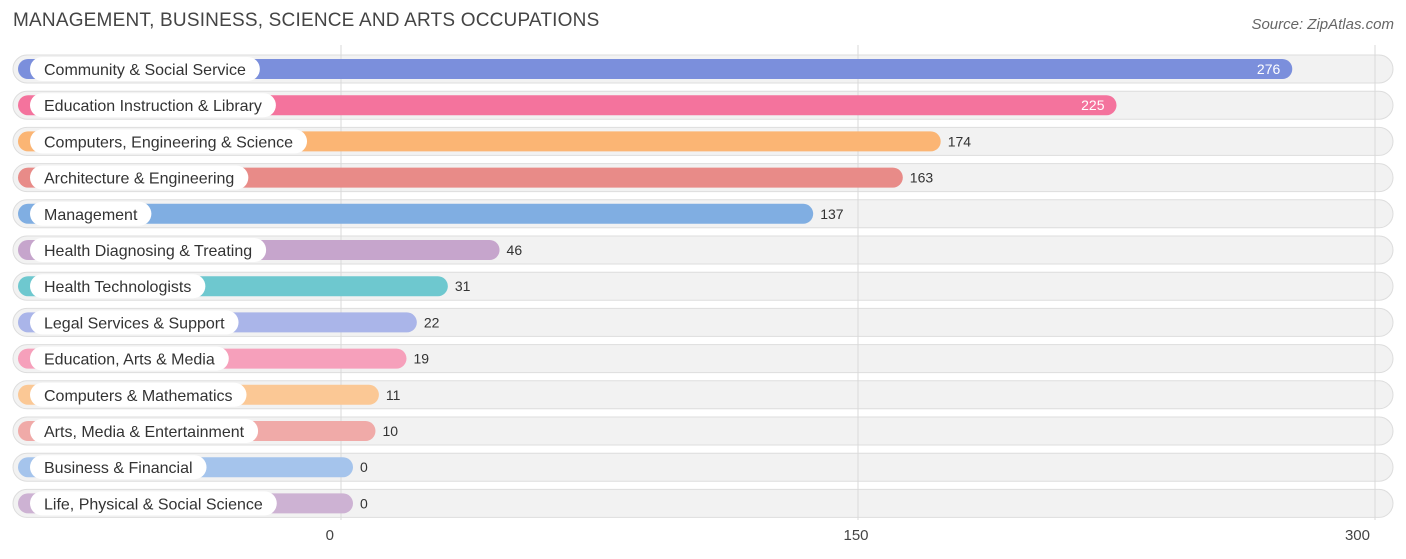 Image resolution: width=1406 pixels, height=559 pixels. Describe the element at coordinates (515, 250) in the screenshot. I see `value-label: 46` at that location.